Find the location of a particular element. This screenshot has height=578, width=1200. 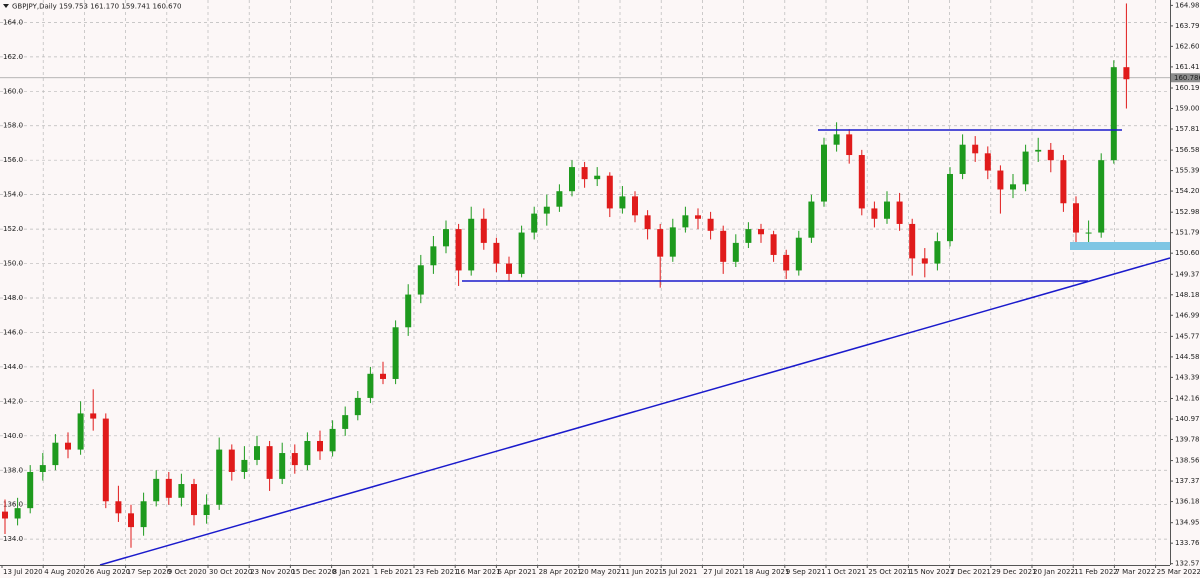

x-tick-label: 25 Mar 2022 is located at coordinates (1178, 572).